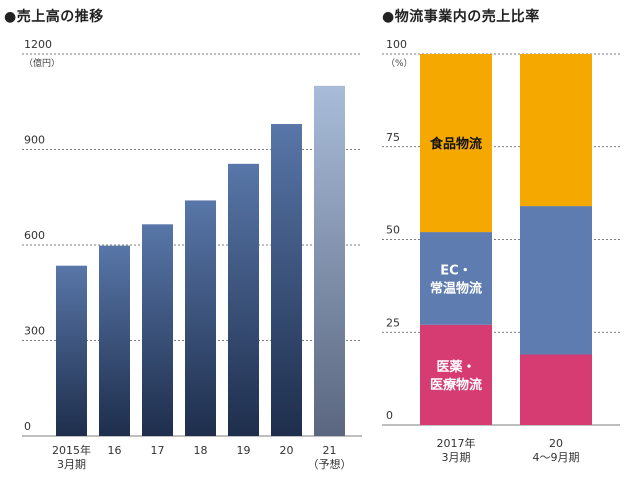 The height and width of the screenshot is (489, 638). What do you see at coordinates (71, 464) in the screenshot?
I see `left-x-tick-label: 3月期` at bounding box center [71, 464].